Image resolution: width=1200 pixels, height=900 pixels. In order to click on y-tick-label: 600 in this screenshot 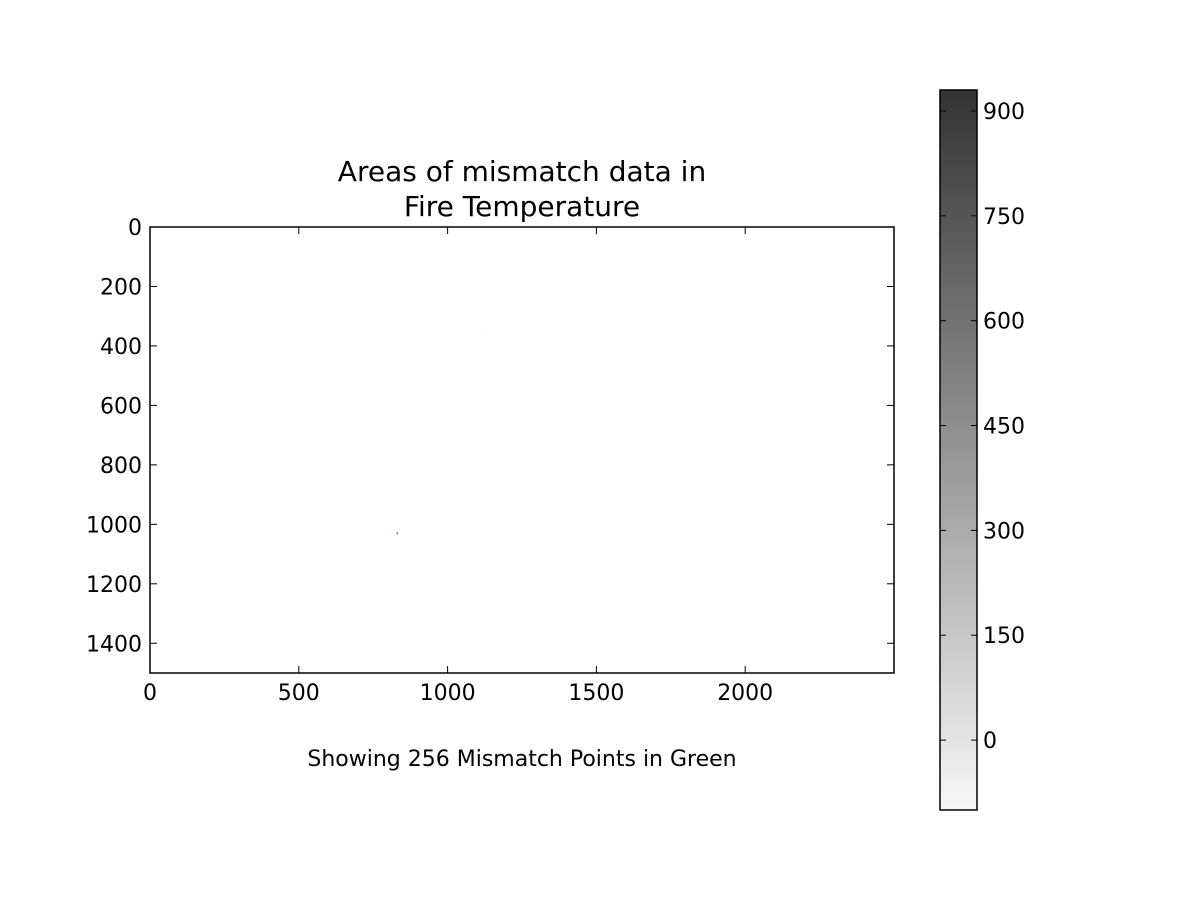, I will do `click(121, 406)`.